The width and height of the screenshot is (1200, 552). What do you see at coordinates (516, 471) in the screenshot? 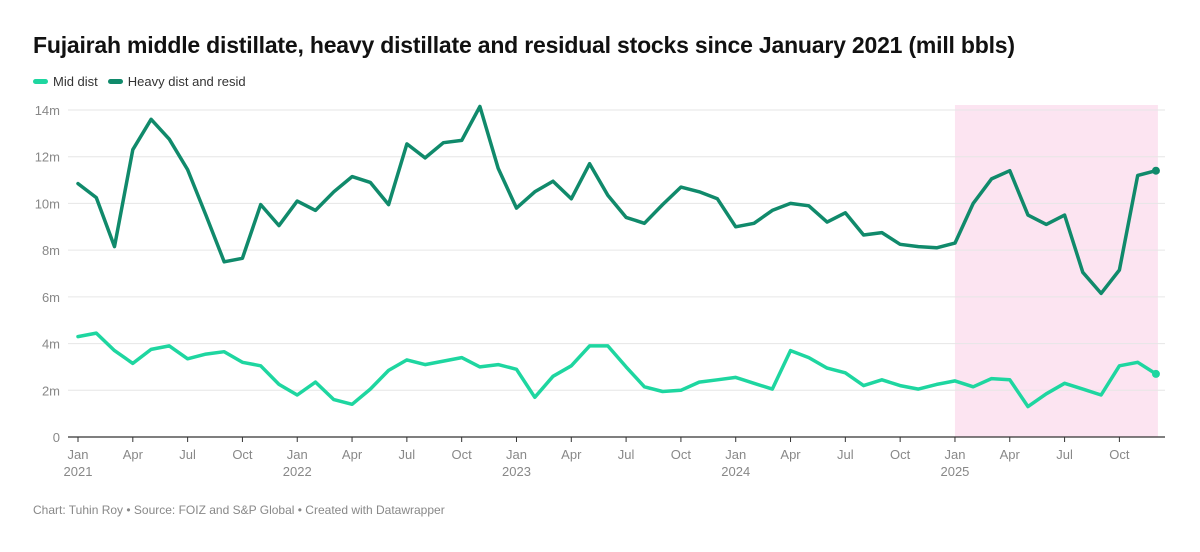
I see `x-tick-year-label: 2023` at bounding box center [516, 471].